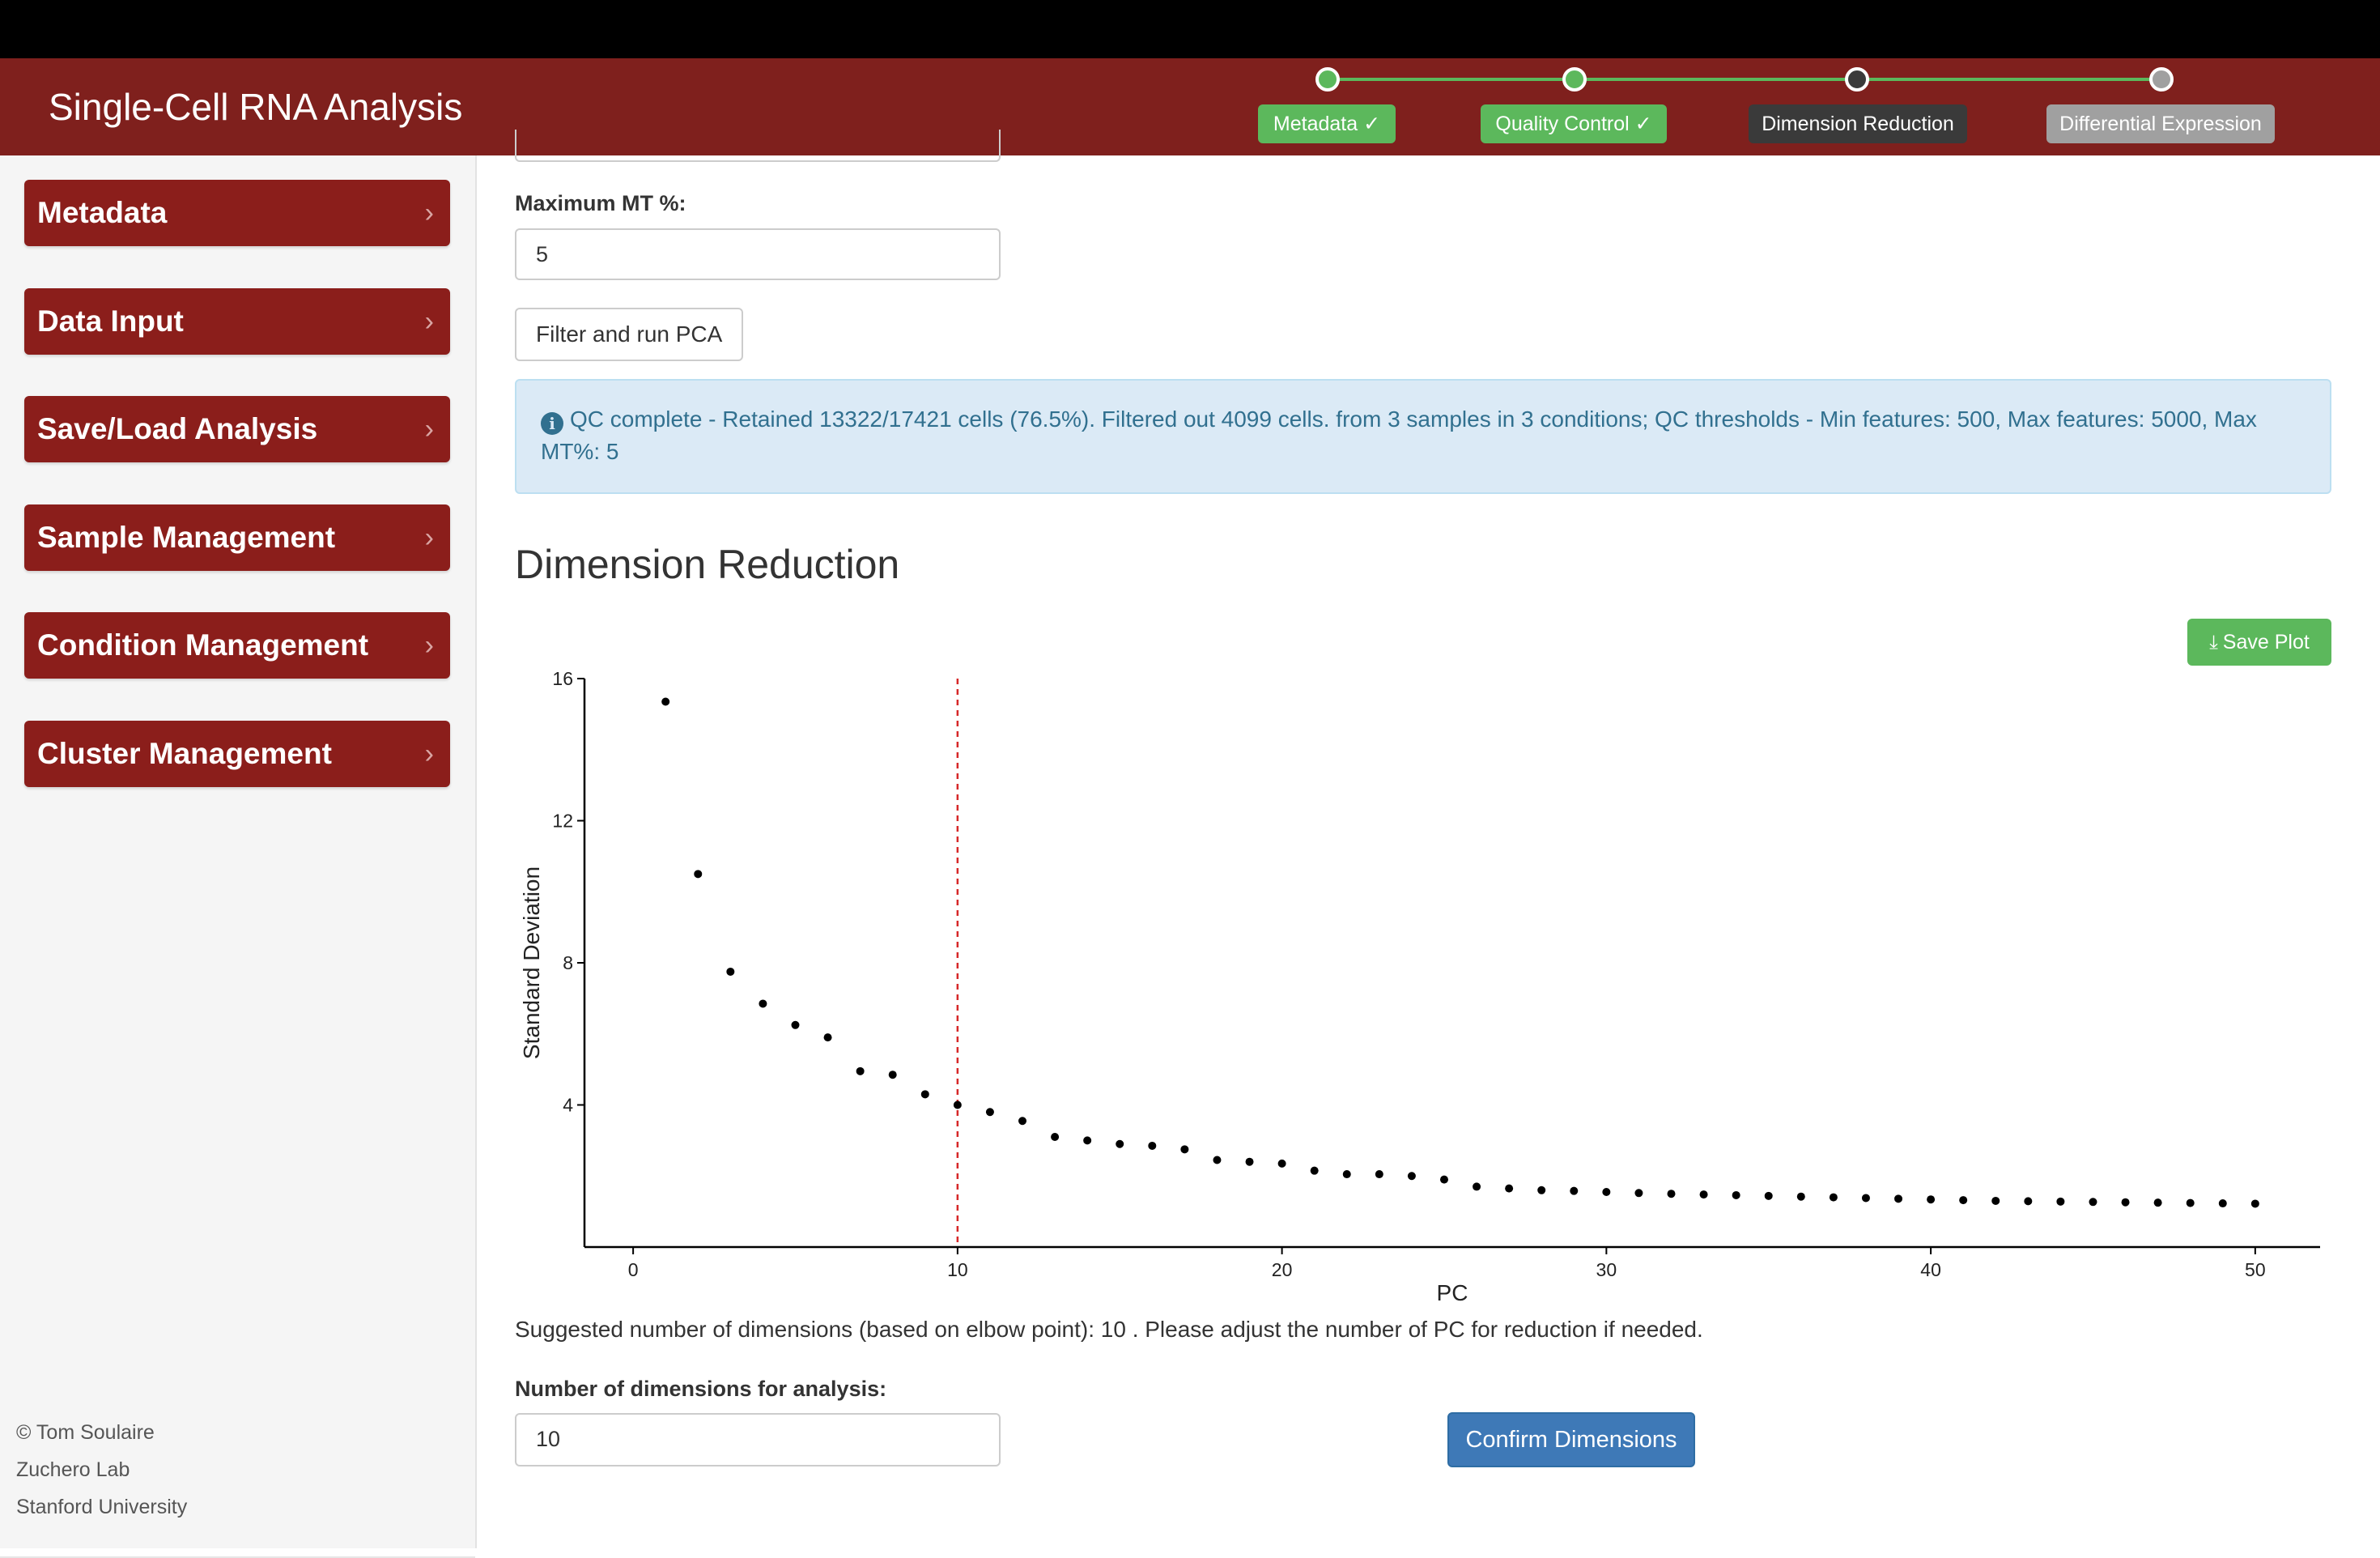 This screenshot has height=1558, width=2380. Describe the element at coordinates (2161, 79) in the screenshot. I see `step-dot-differential-expression` at that location.